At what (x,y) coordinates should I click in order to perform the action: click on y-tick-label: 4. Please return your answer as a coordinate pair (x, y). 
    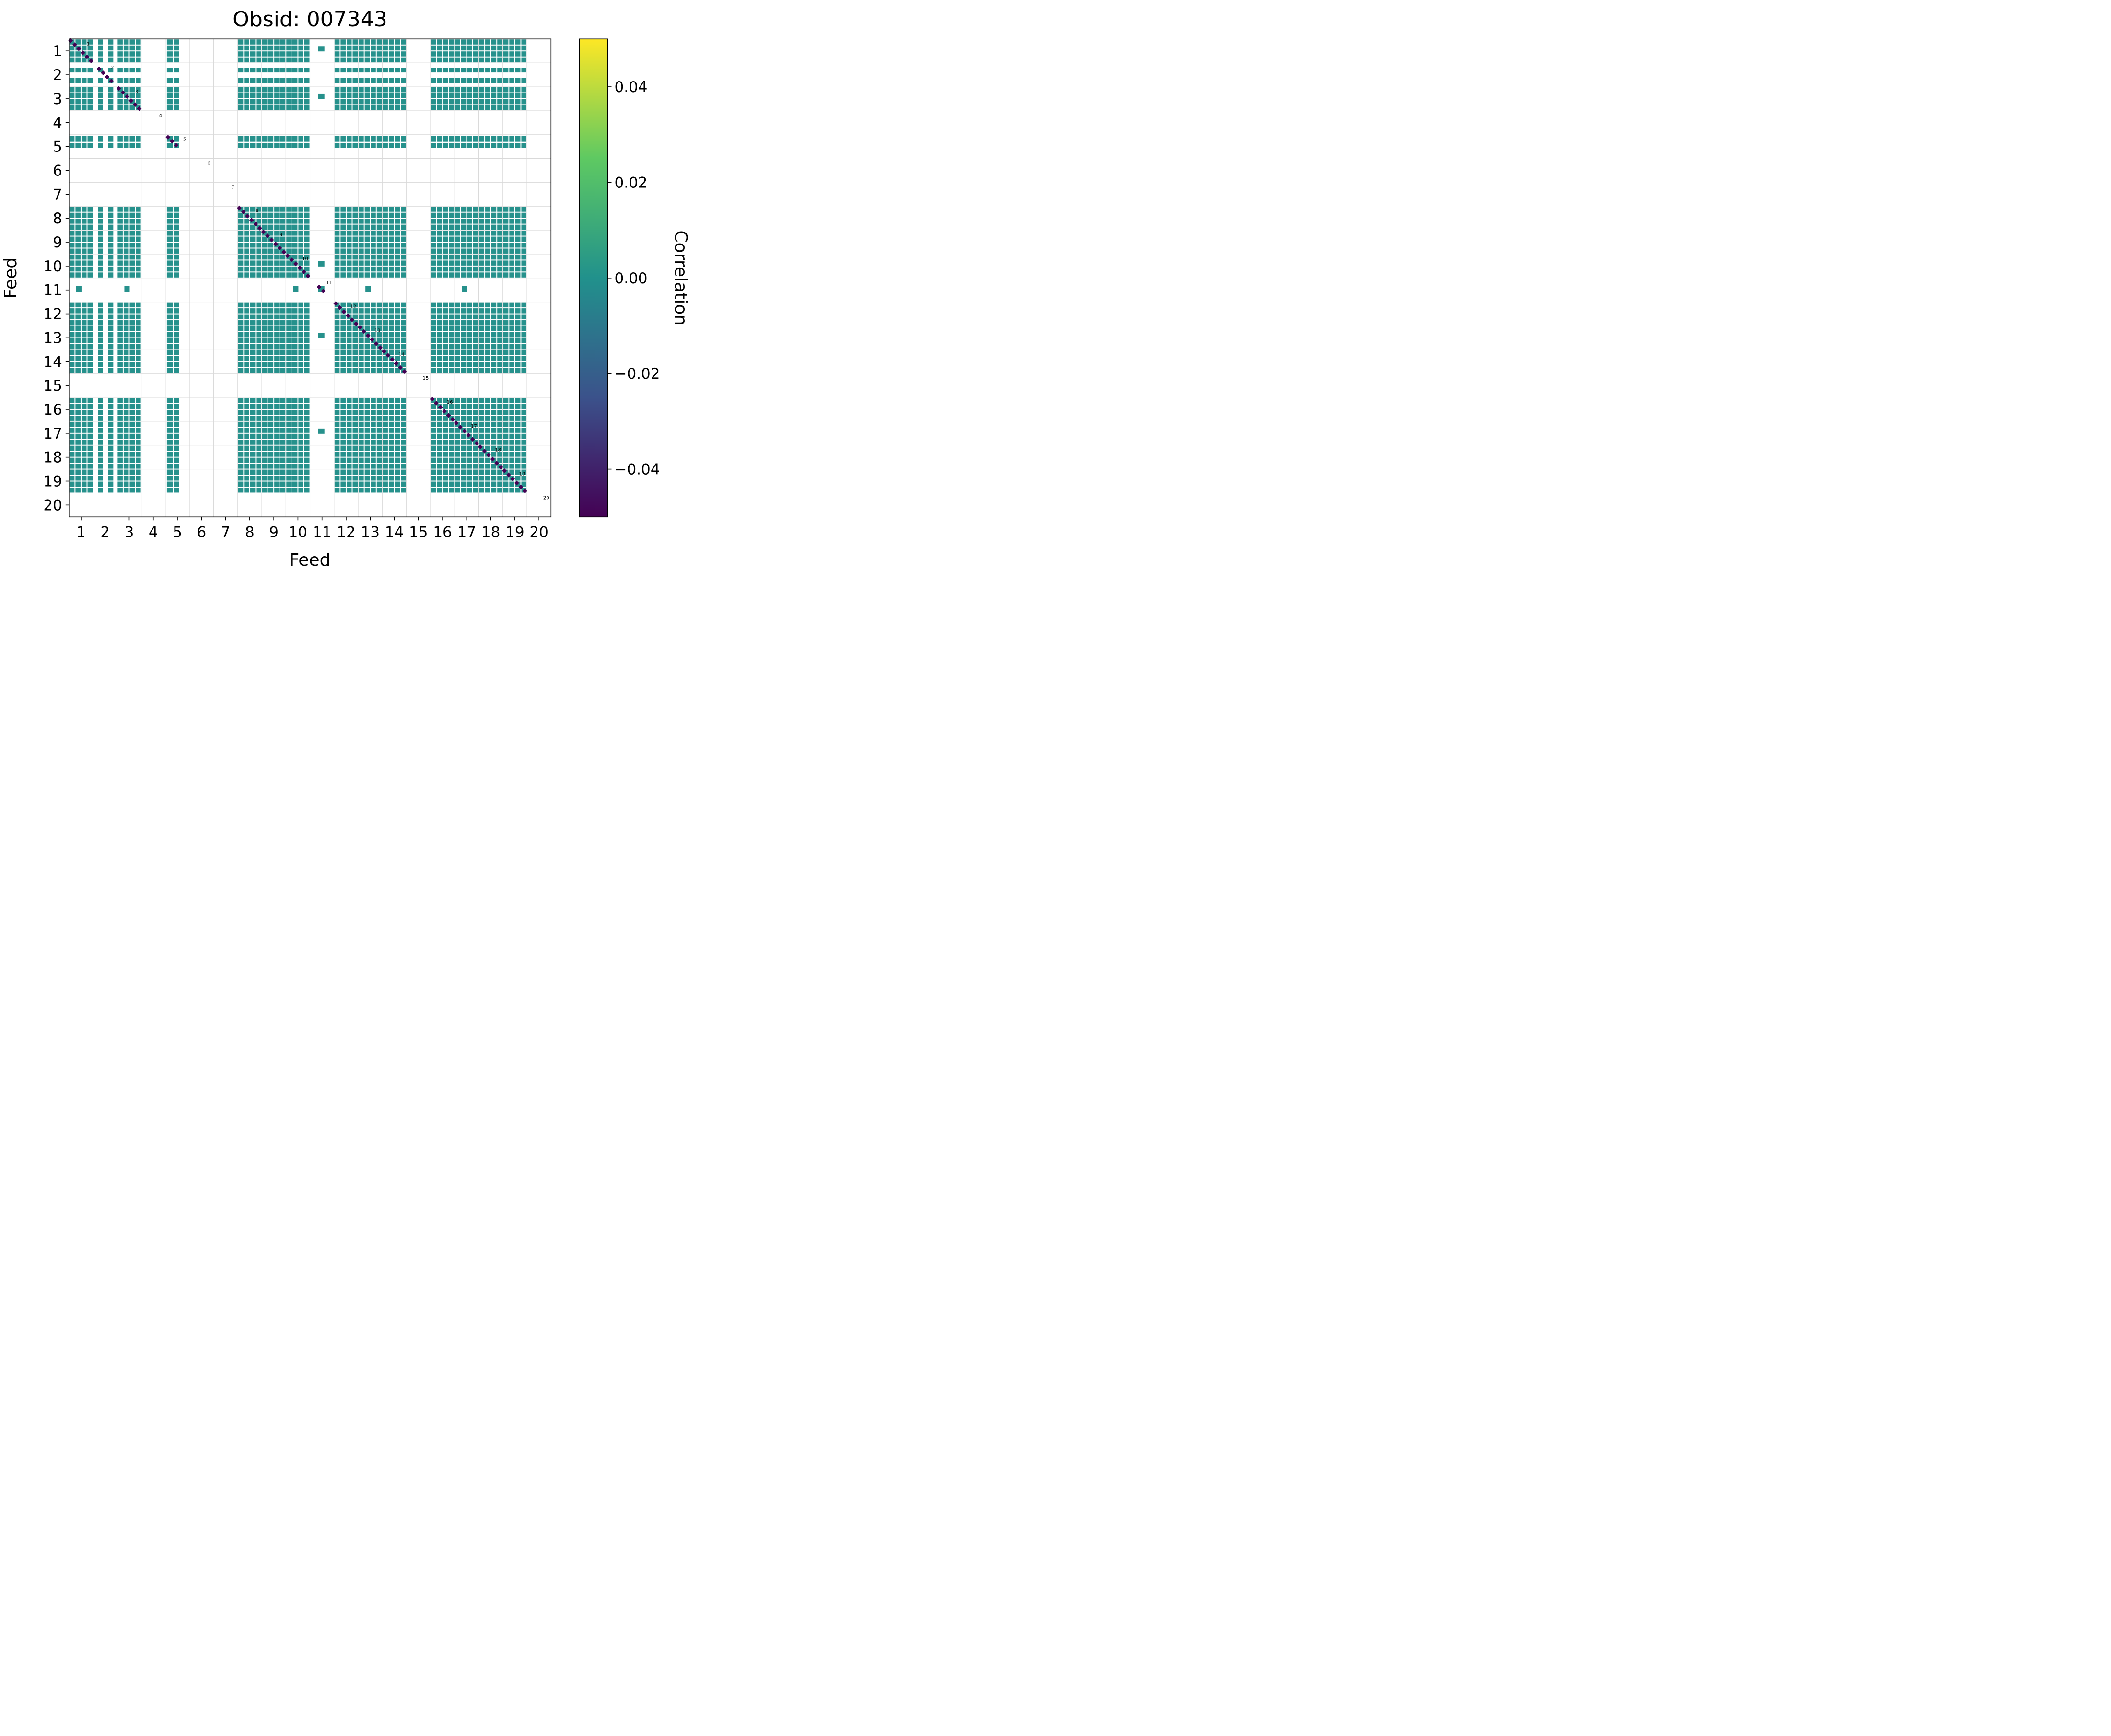
    Looking at the image, I should click on (57, 123).